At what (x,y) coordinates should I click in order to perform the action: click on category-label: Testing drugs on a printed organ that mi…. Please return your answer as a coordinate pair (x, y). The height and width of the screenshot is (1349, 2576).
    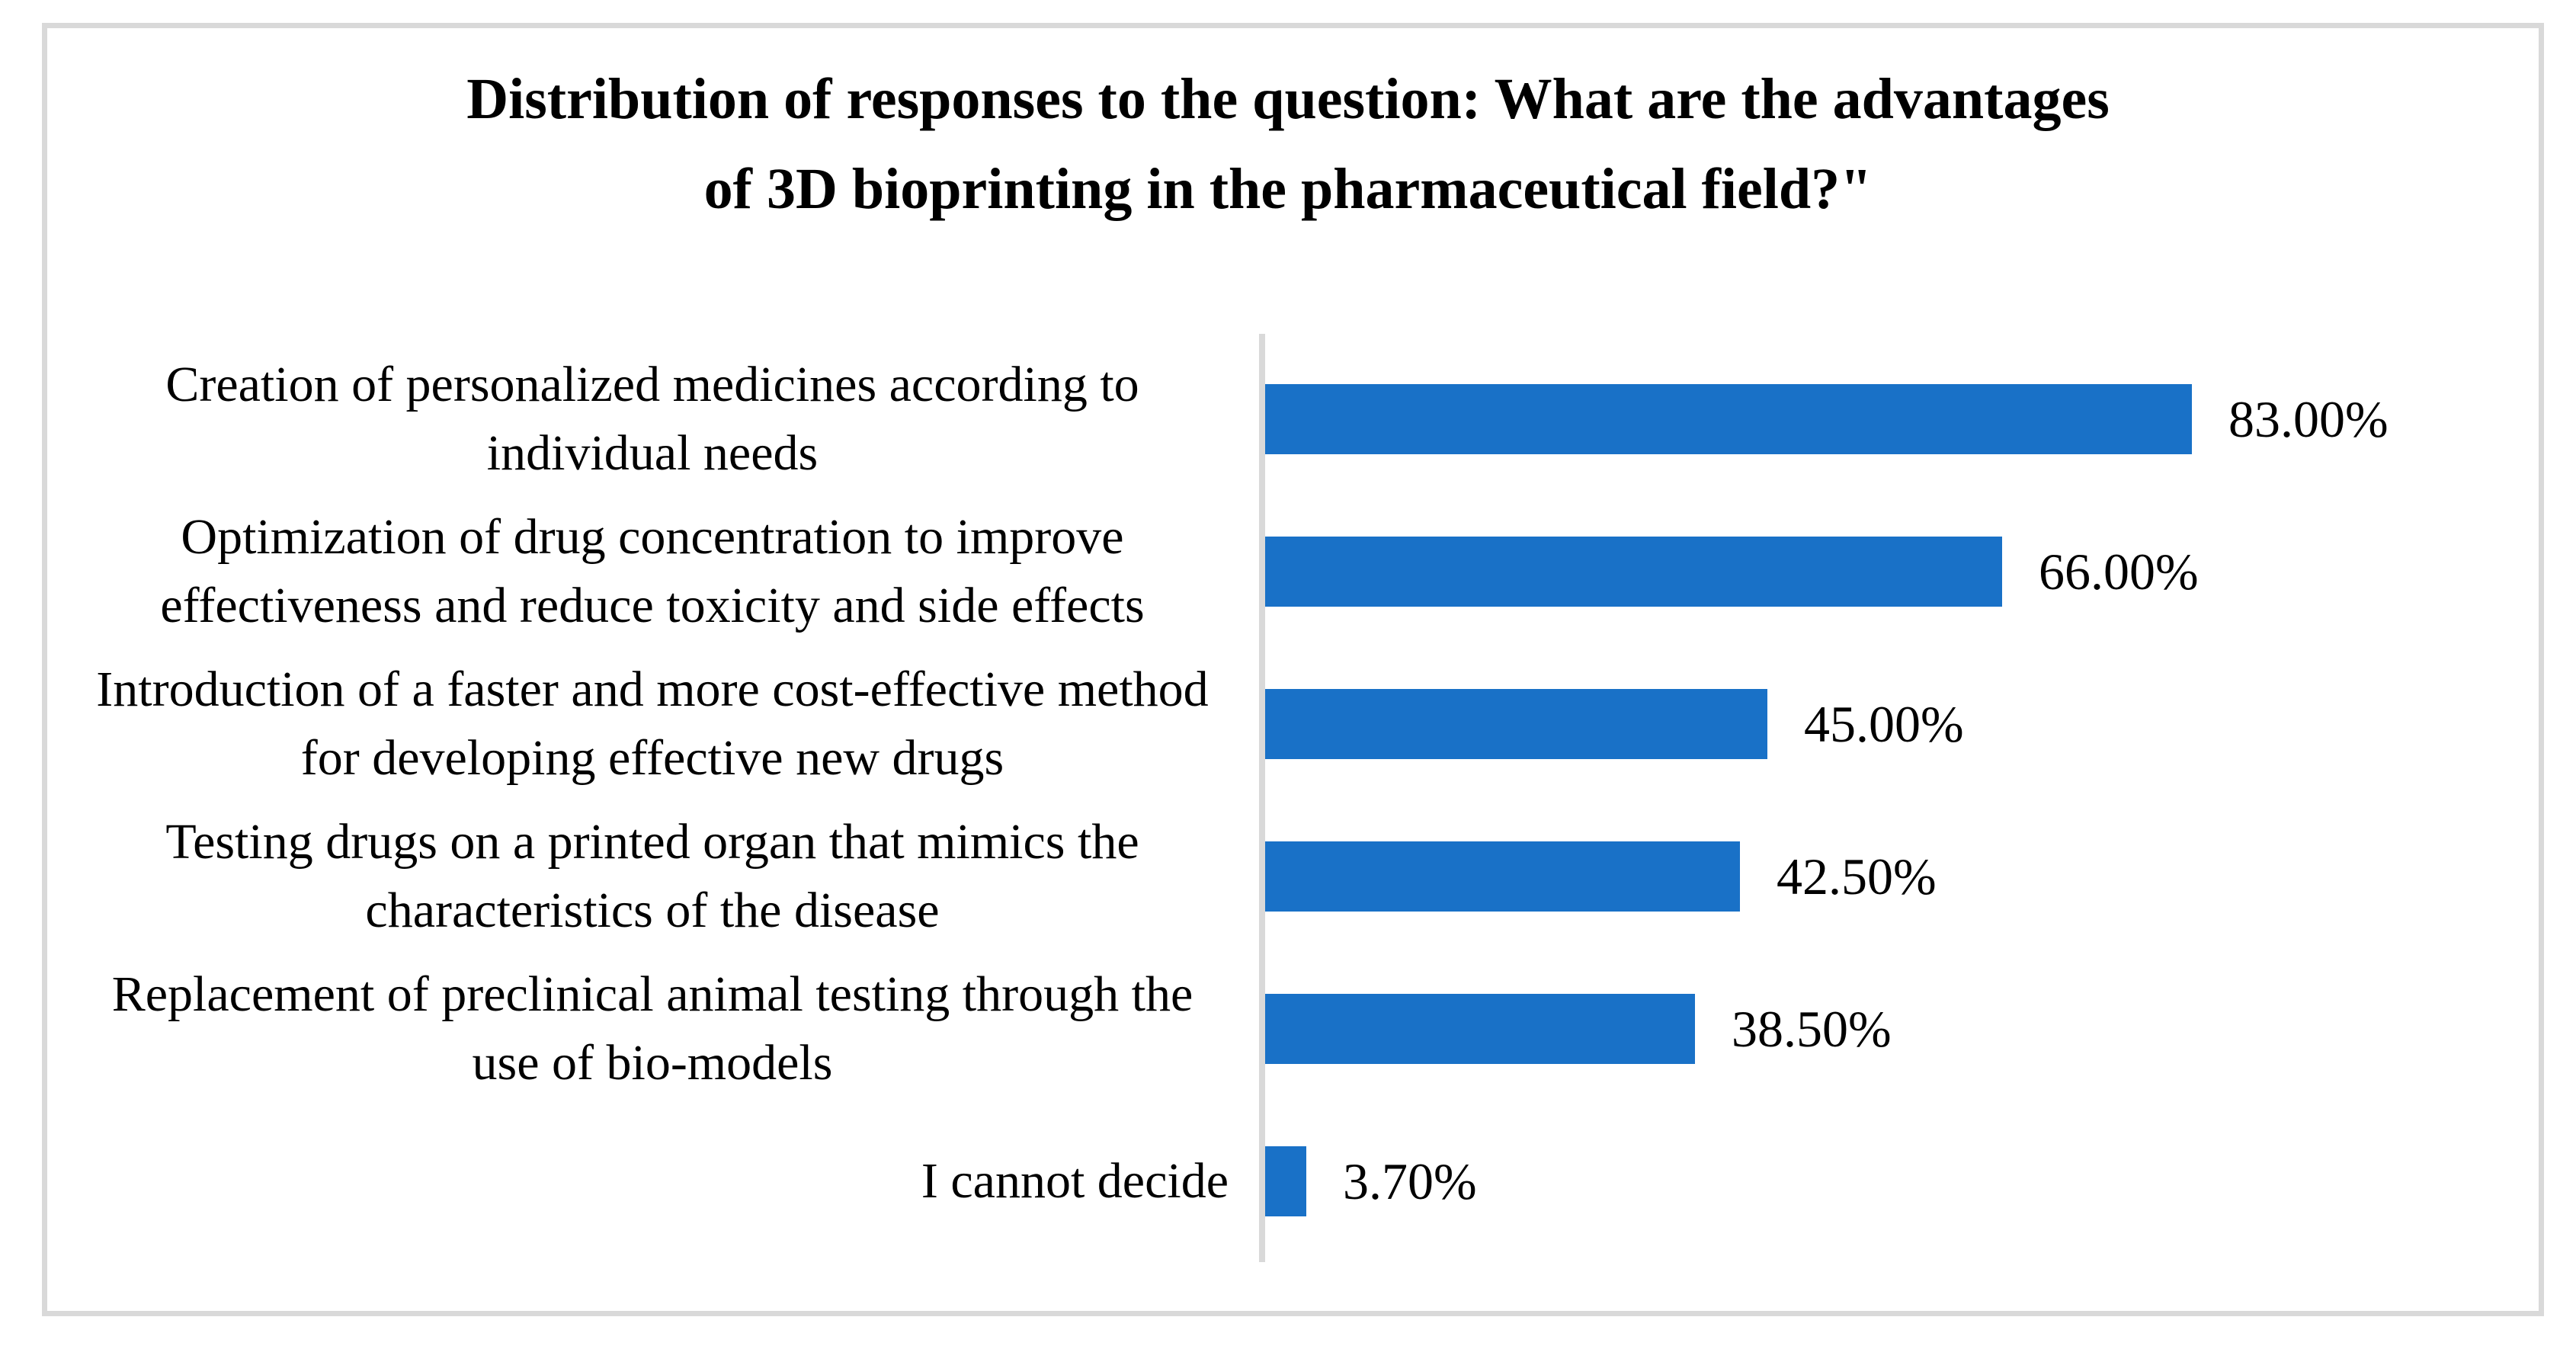
    Looking at the image, I should click on (652, 876).